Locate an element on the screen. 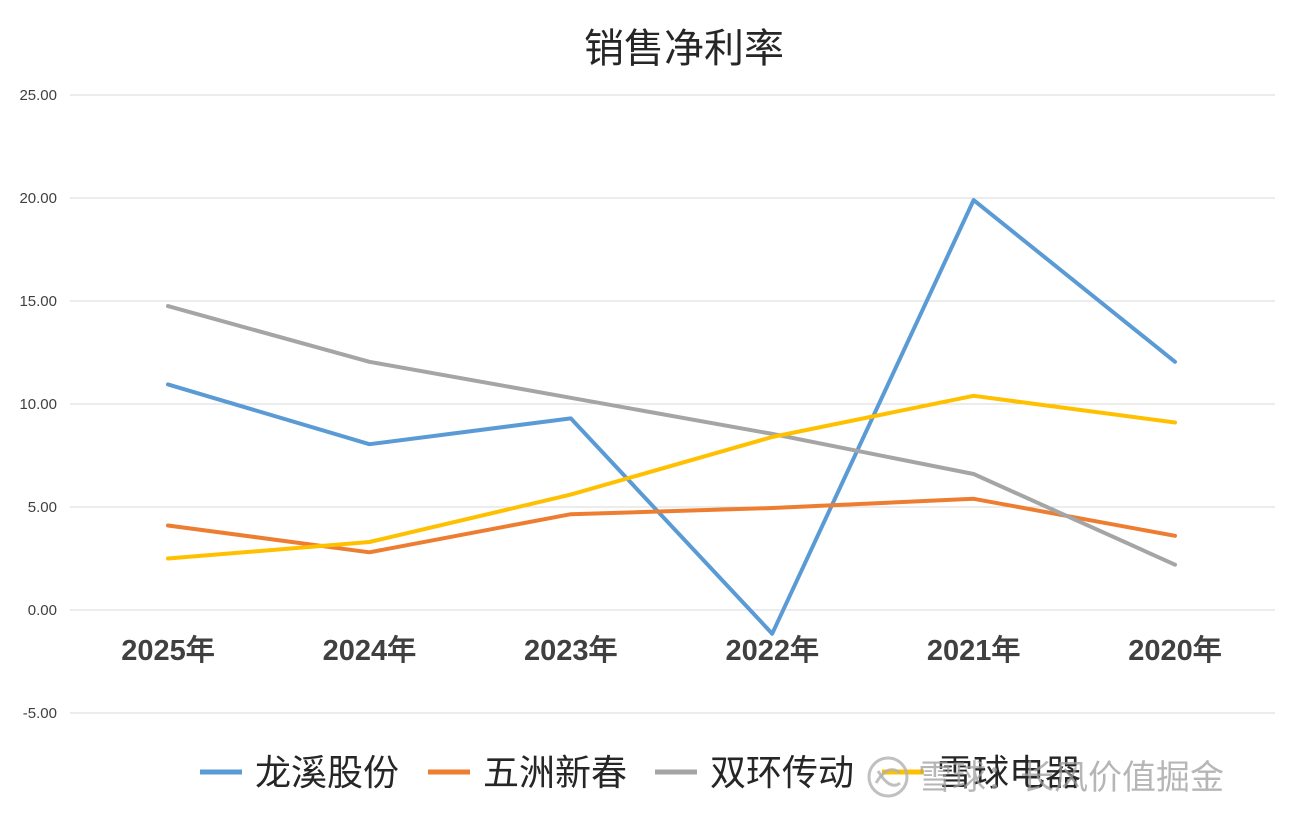  chart-title: 销售净利率 is located at coordinates (684, 49).